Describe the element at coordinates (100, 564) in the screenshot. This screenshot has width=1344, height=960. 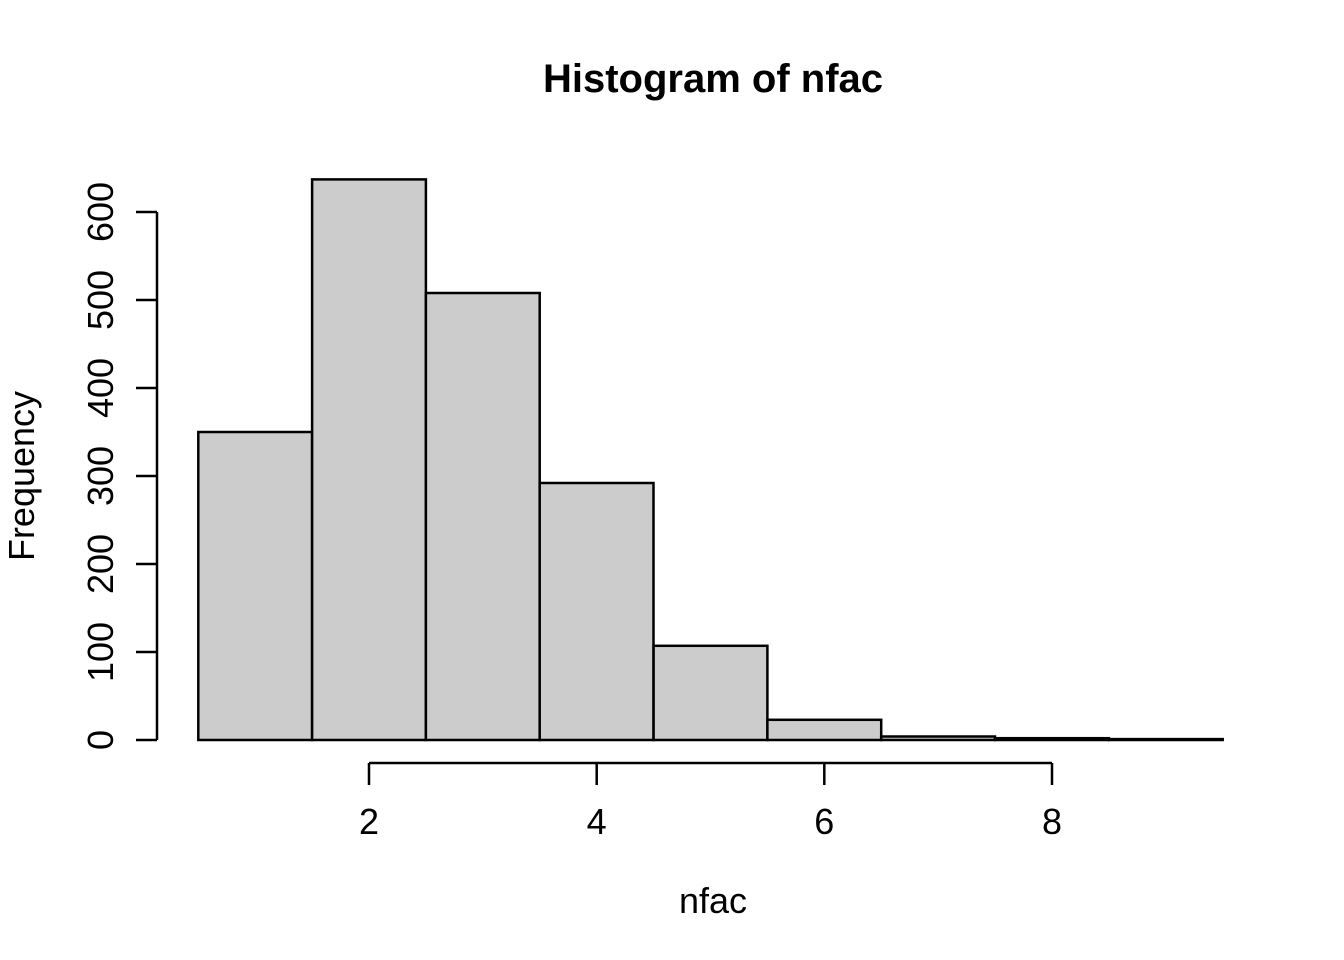
I see `y-tick-label: 200` at that location.